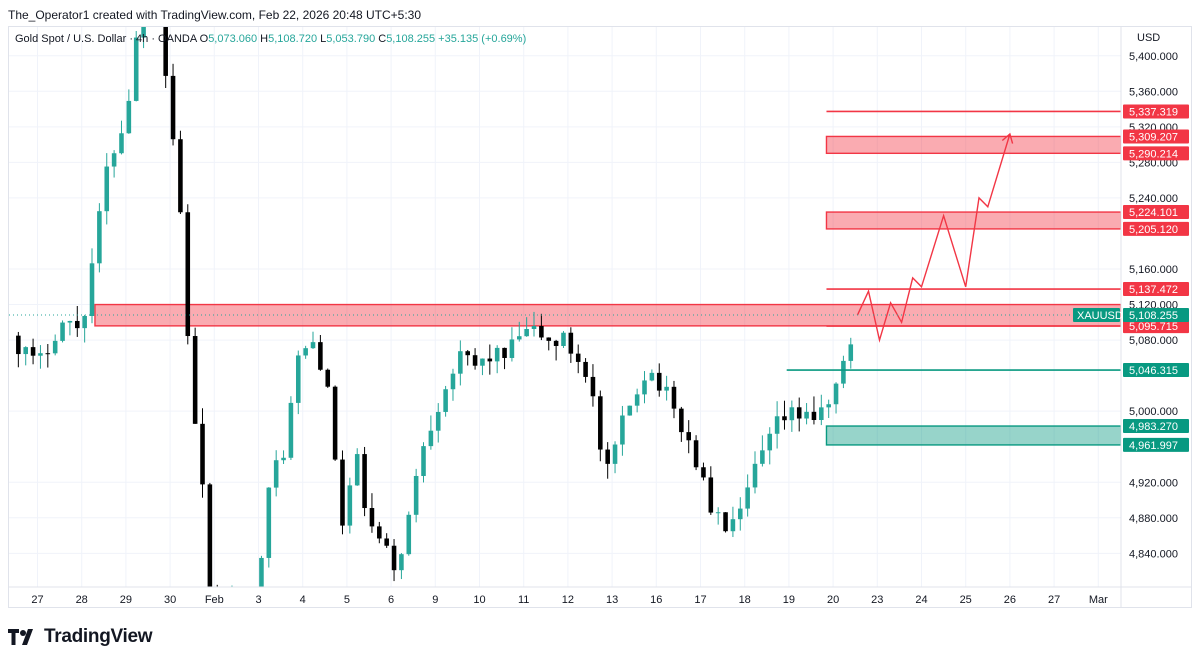  I want to click on support-zone, so click(973, 435).